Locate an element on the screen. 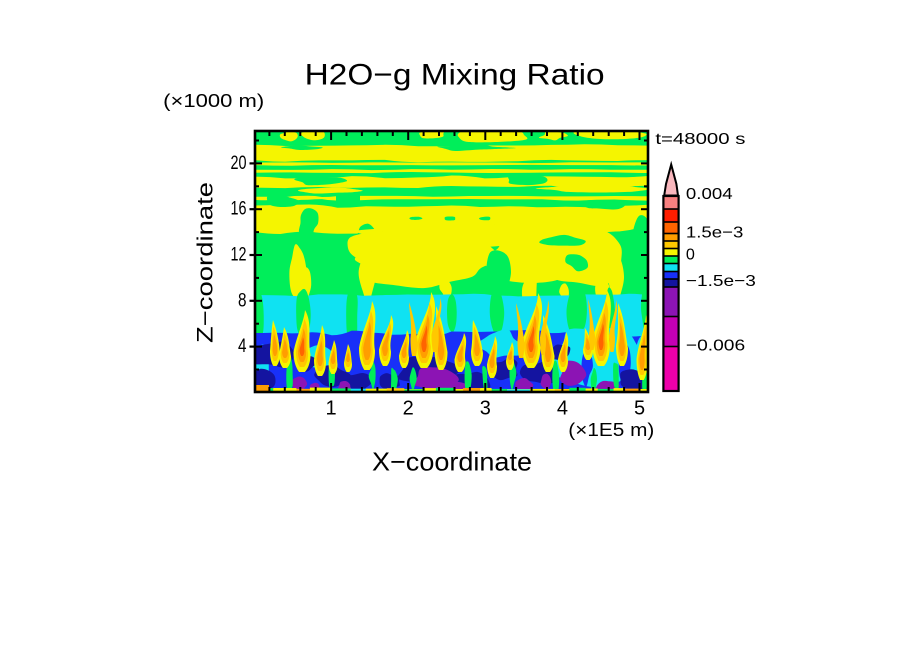 Image resolution: width=904 pixels, height=654 pixels. svg-text: −0.006 is located at coordinates (715, 346).